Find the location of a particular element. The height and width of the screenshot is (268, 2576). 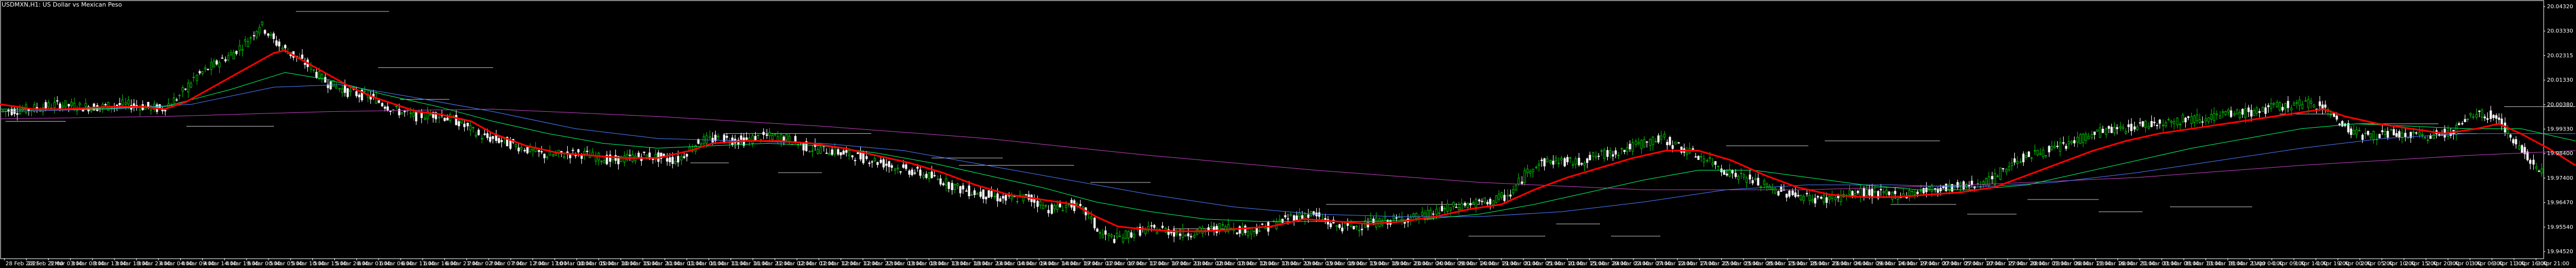

x-tick-label: 2 Apr 00:00 is located at coordinates (2355, 264).